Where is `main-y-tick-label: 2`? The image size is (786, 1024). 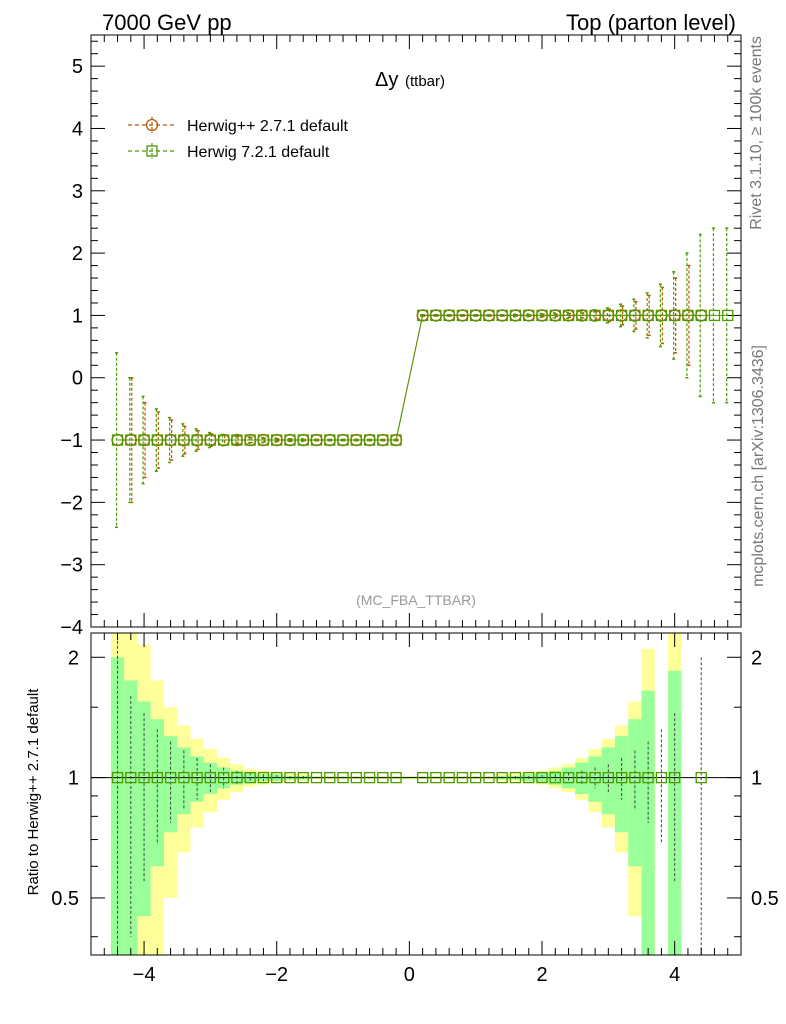 main-y-tick-label: 2 is located at coordinates (77, 254).